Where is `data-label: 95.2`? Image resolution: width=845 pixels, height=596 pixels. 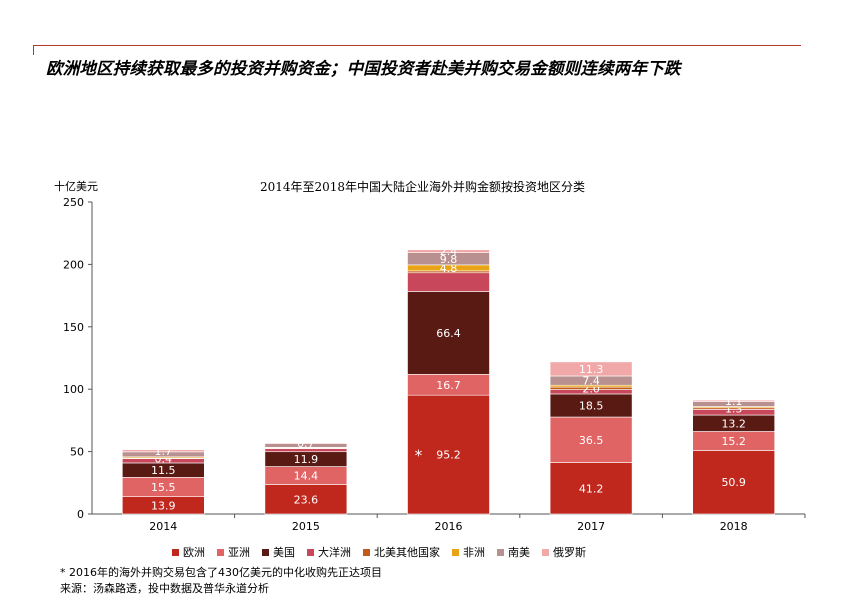
data-label: 95.2 is located at coordinates (448, 455).